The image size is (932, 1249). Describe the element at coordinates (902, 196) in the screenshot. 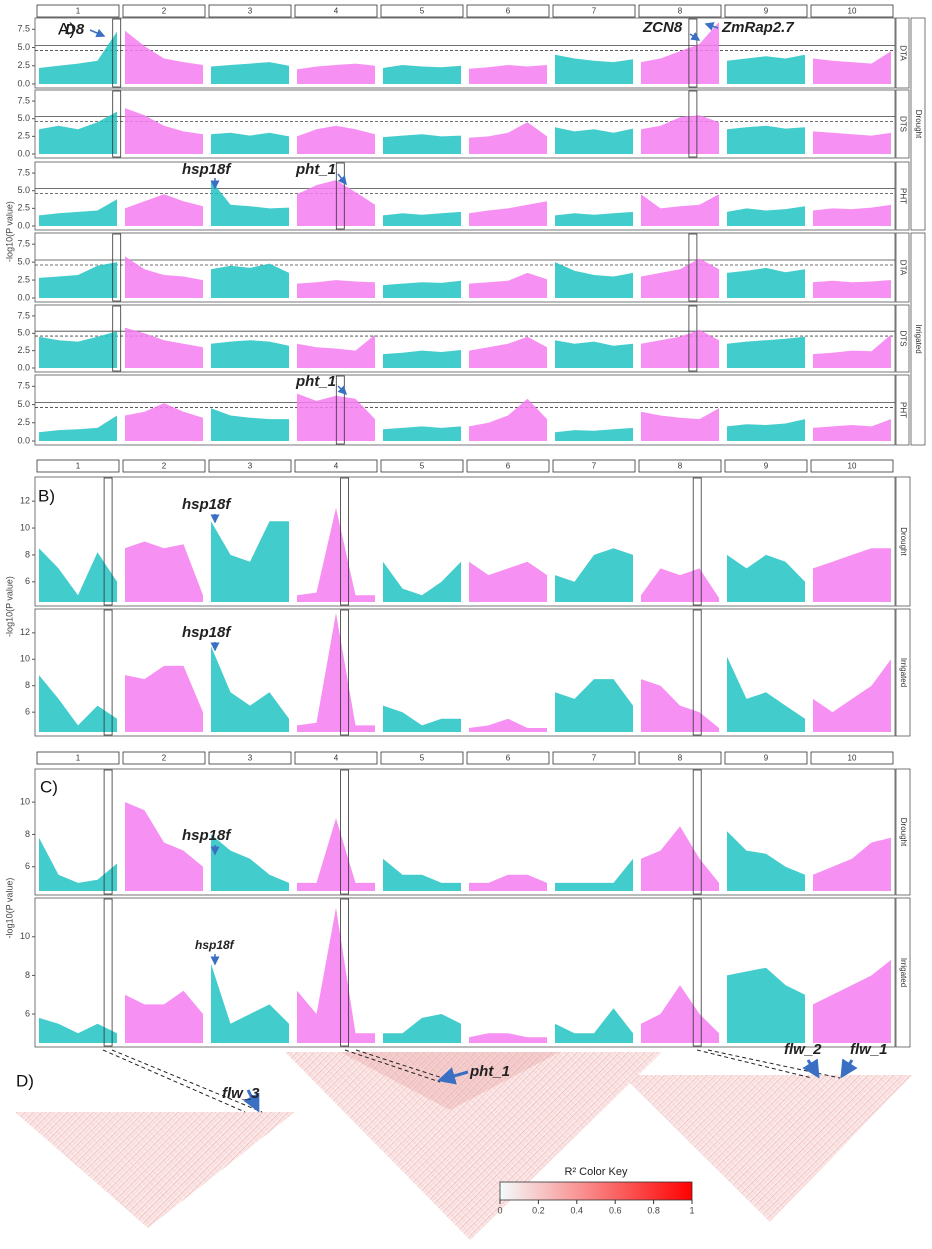

I see `trait-label: PHT` at that location.